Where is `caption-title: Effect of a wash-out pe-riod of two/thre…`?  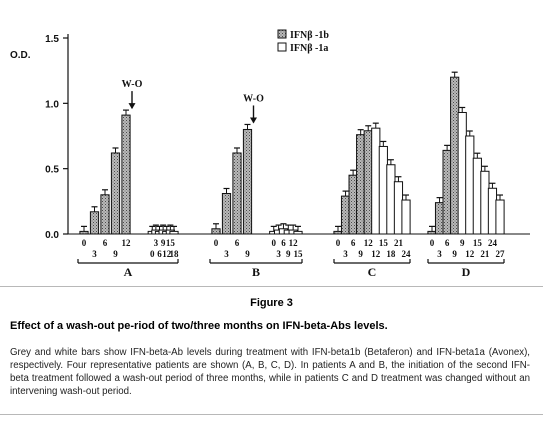
caption-title: Effect of a wash-out pe-riod of two/thre… is located at coordinates (199, 326).